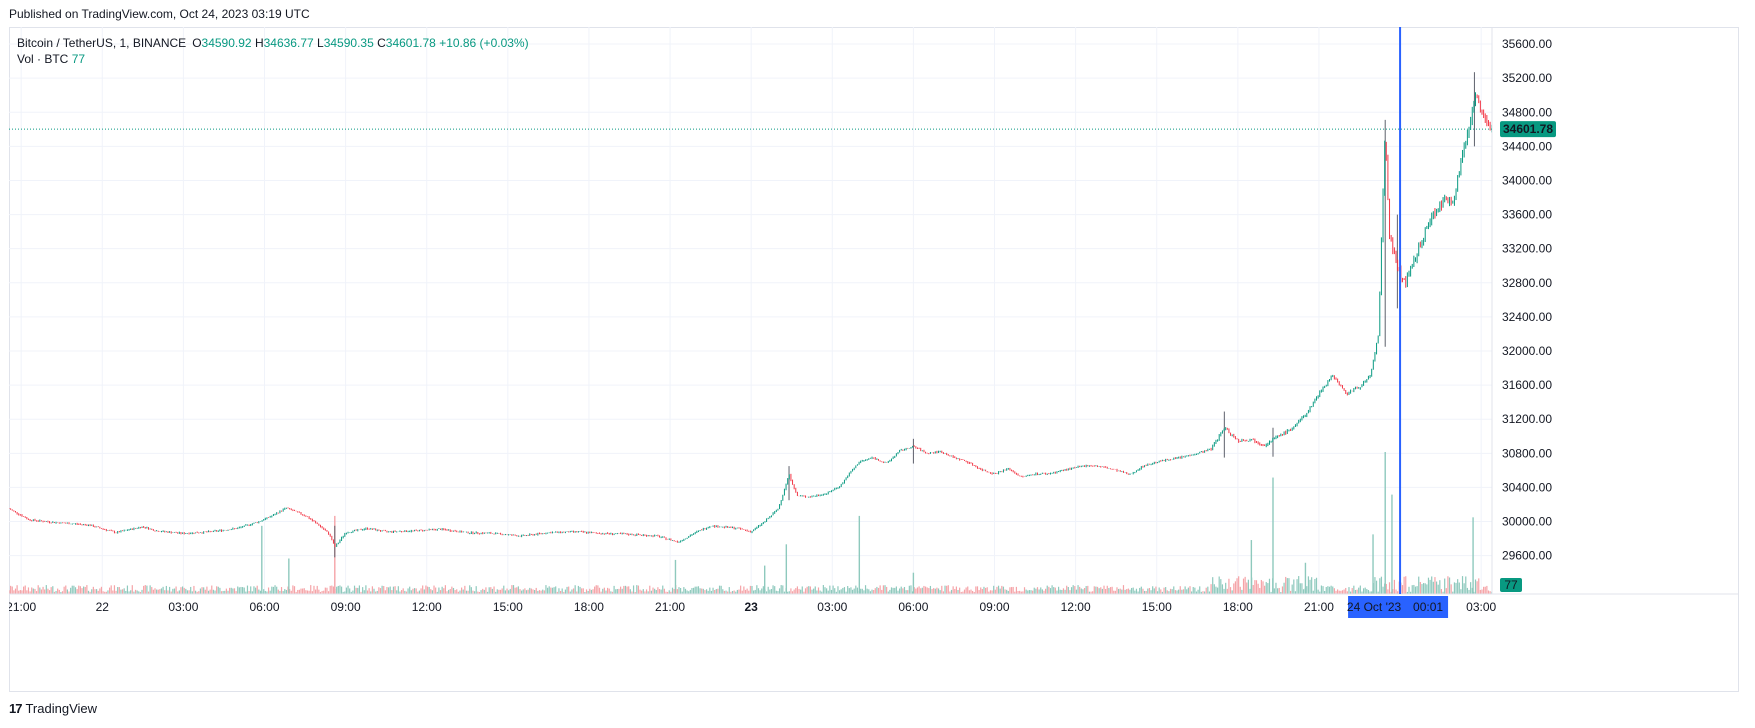 This screenshot has width=1755, height=728. I want to click on y-tick-label: 30400.00, so click(1527, 487).